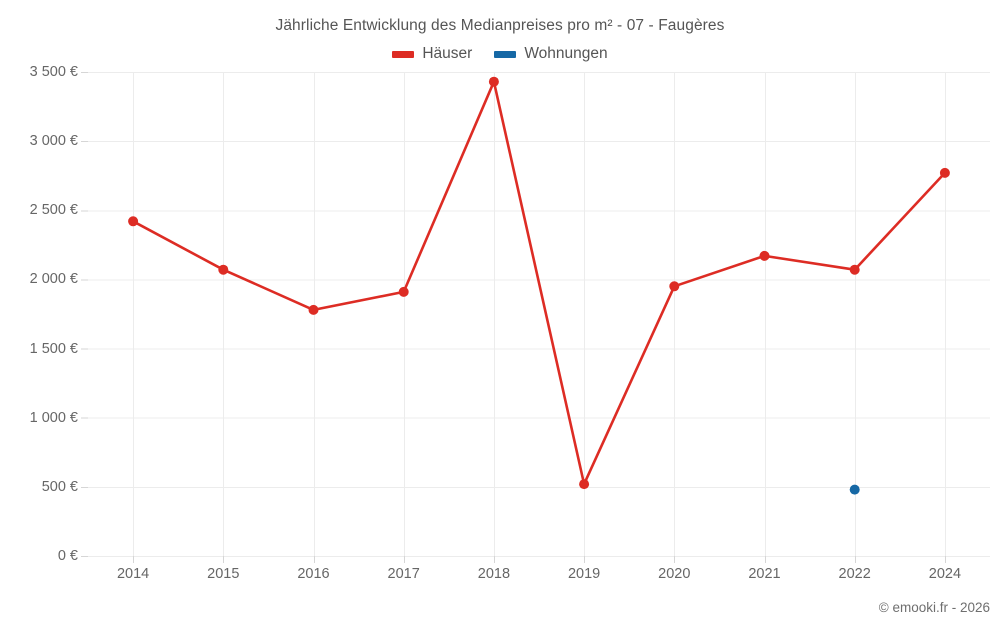 This screenshot has width=1000, height=625. I want to click on y-axis-tick-label: 1 000 €, so click(53, 417).